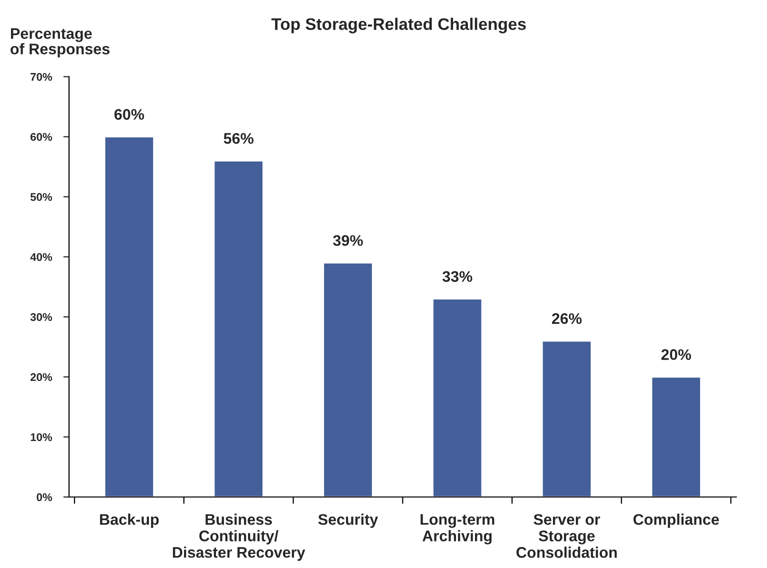  What do you see at coordinates (41, 437) in the screenshot?
I see `y-tick-label: 10%` at bounding box center [41, 437].